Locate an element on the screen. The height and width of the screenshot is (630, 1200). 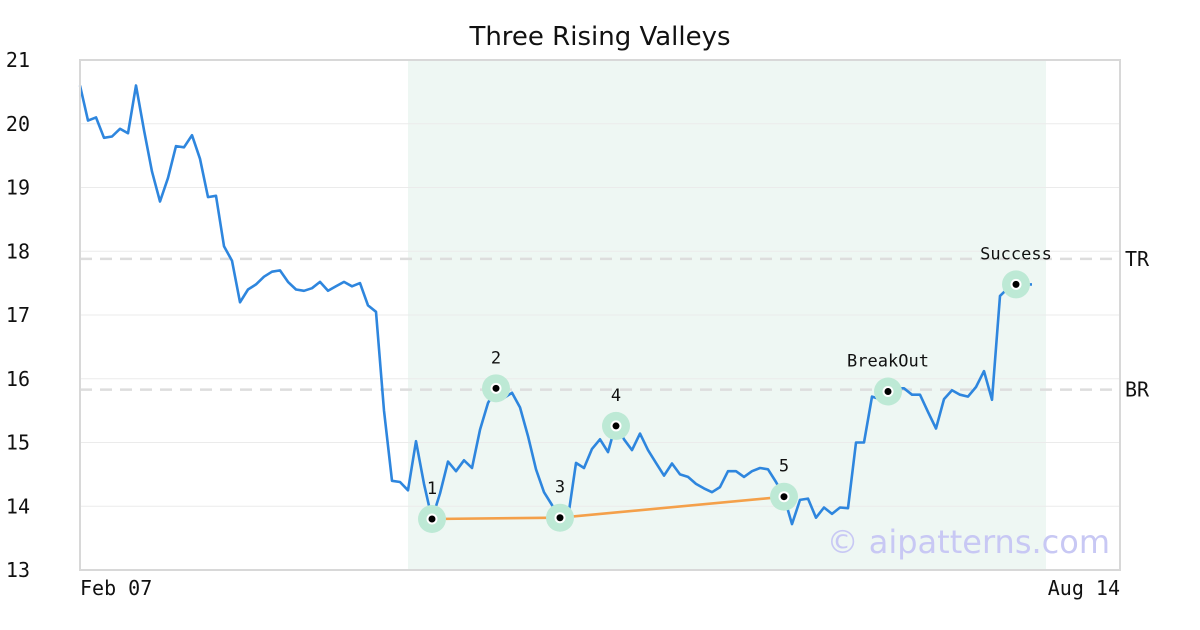
level-label: BR is located at coordinates (1137, 390).